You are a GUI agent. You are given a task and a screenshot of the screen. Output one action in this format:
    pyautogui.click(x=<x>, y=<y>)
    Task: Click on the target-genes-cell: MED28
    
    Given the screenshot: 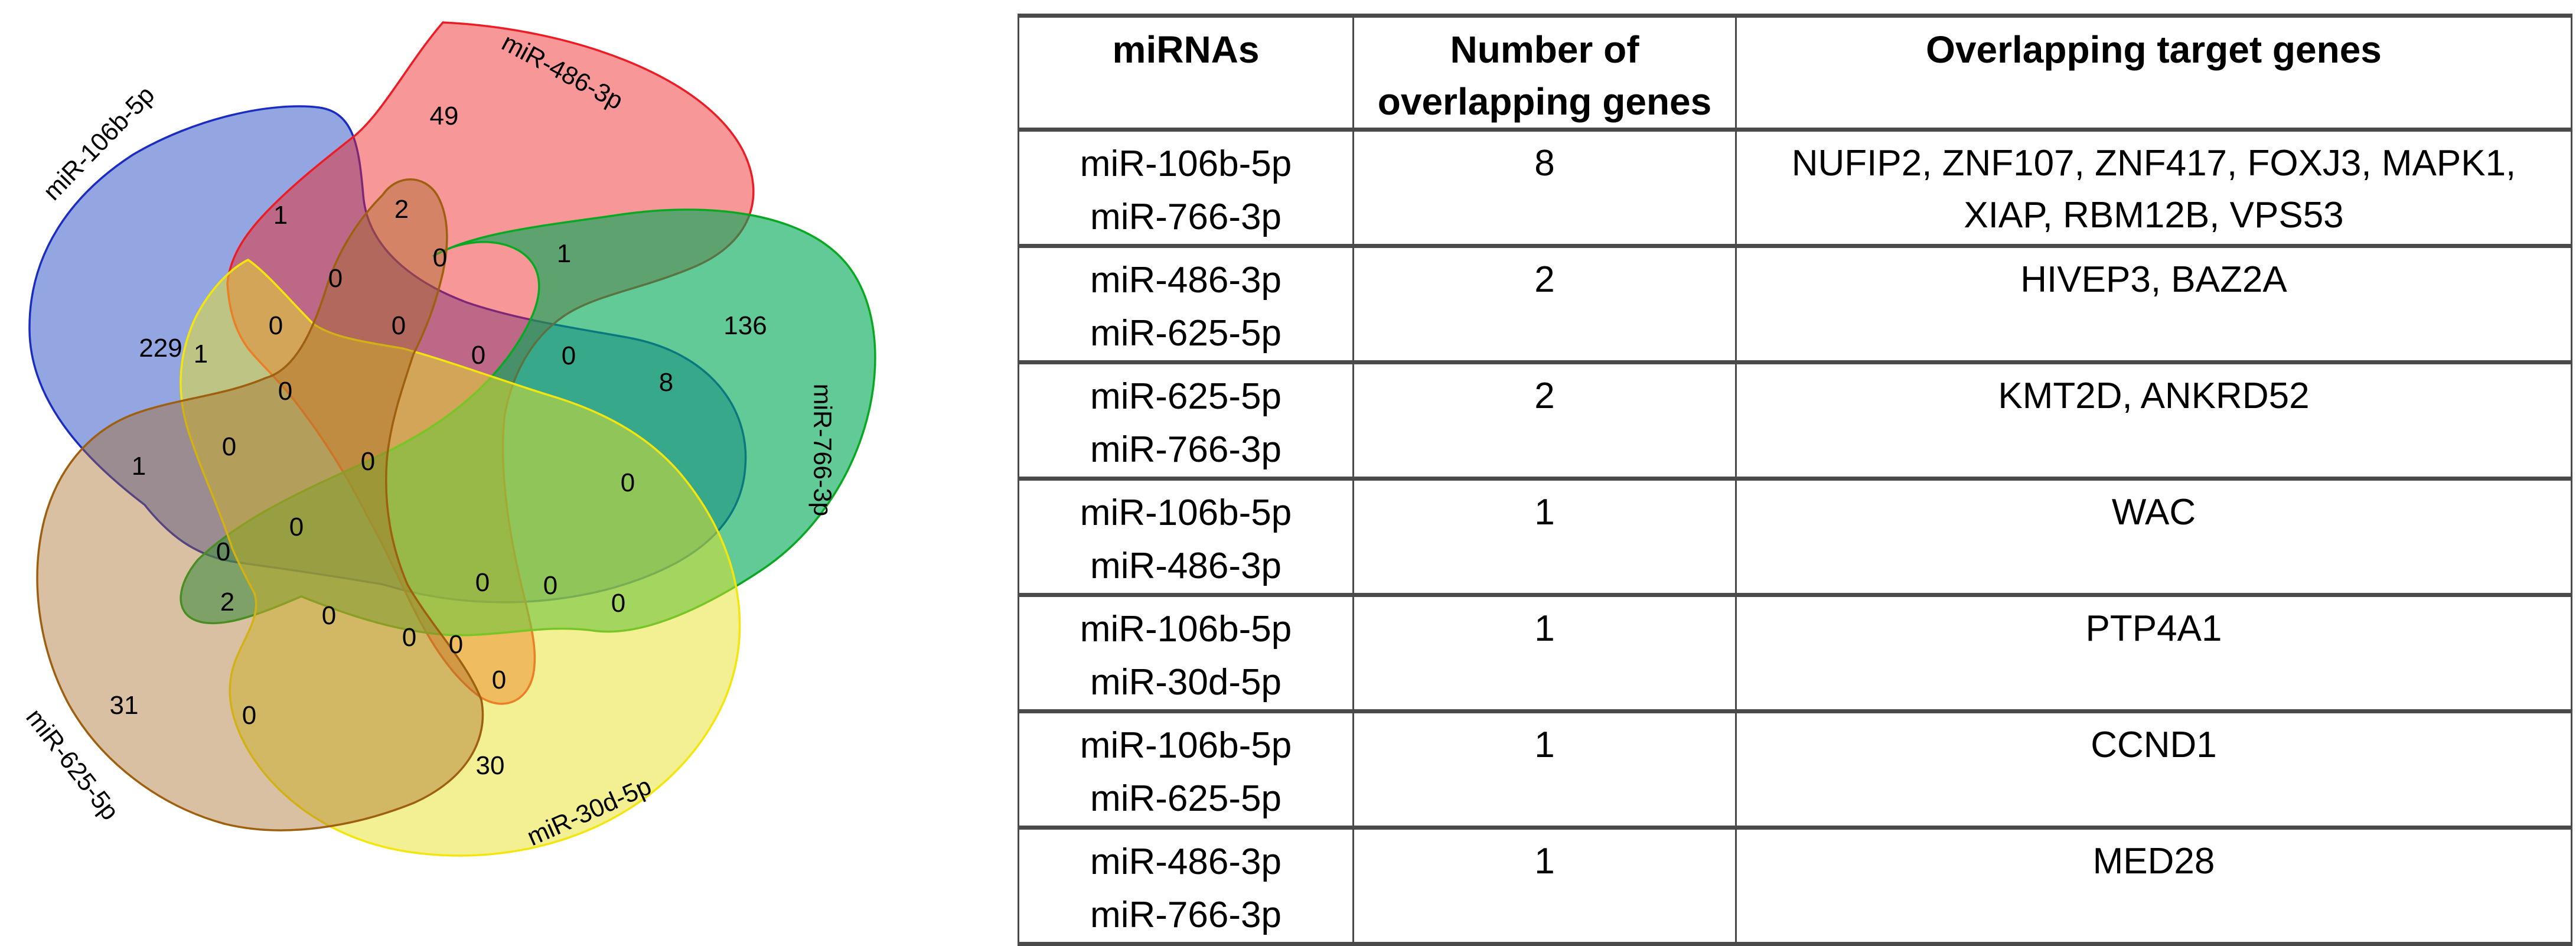 What is the action you would take?
    pyautogui.click(x=2153, y=886)
    